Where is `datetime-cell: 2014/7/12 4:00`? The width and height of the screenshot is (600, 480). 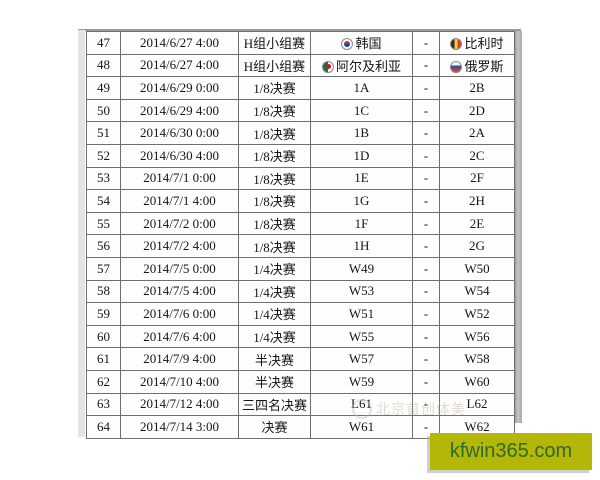 datetime-cell: 2014/7/12 4:00 is located at coordinates (179, 404).